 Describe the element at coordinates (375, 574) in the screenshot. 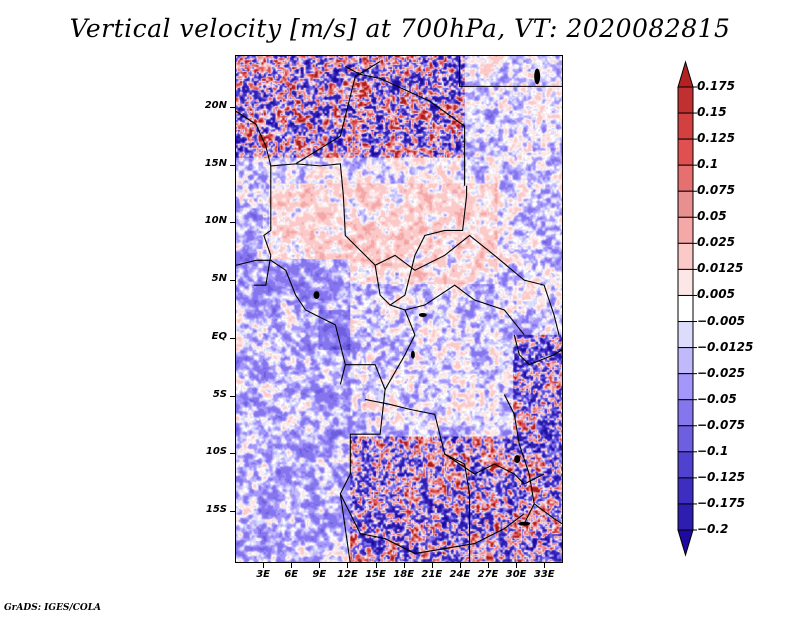

I see `x-tick-label: 15E` at that location.